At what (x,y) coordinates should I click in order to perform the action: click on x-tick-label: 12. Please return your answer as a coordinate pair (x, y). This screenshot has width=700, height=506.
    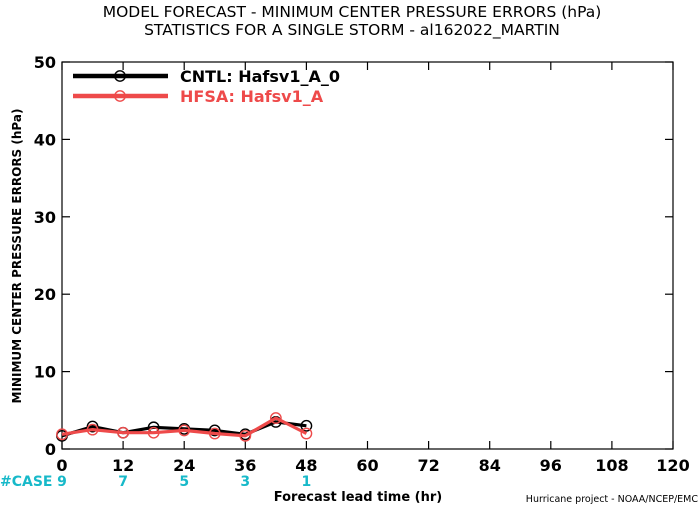
    Looking at the image, I should click on (123, 465).